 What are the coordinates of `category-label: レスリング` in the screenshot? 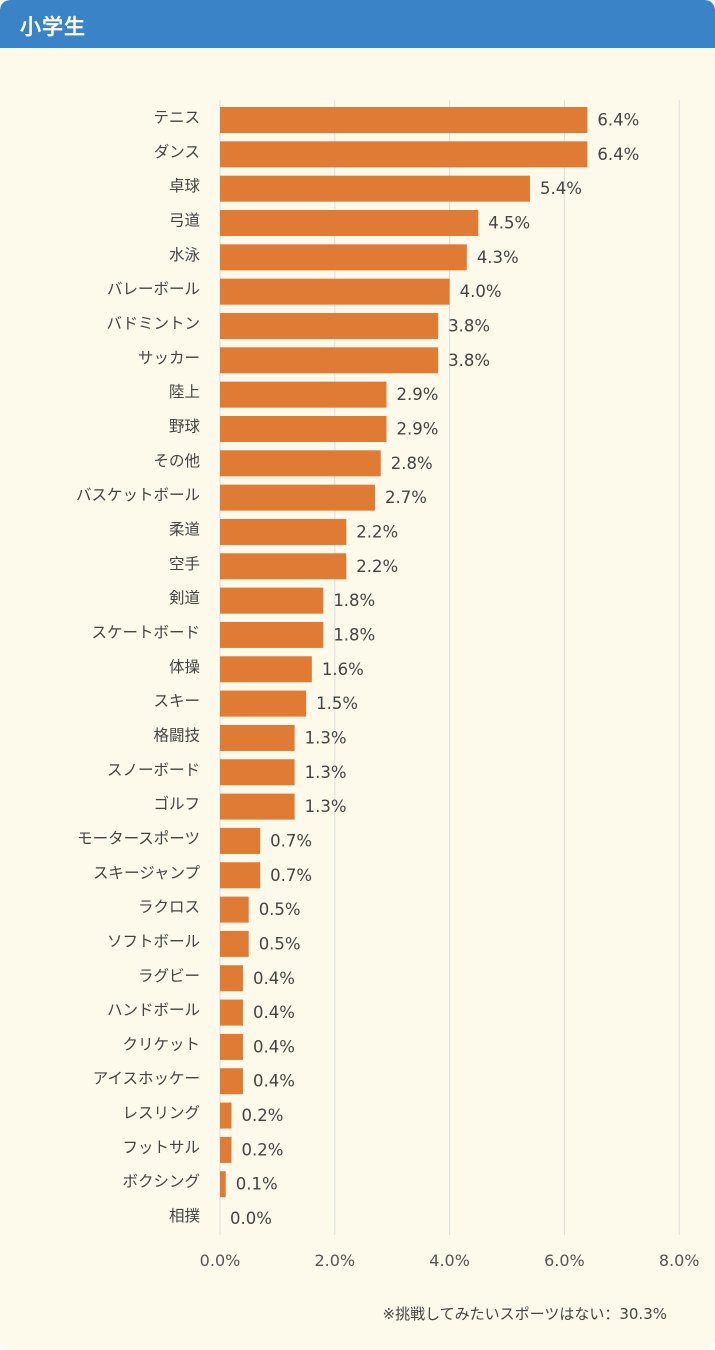 It's located at (161, 1113).